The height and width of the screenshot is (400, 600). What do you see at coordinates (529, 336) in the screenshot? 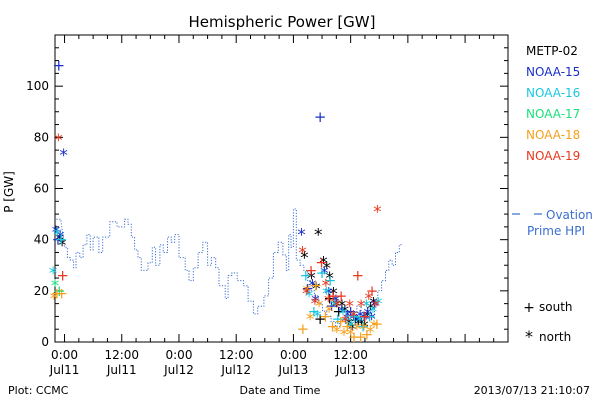
I see `legend-north-marker: *` at bounding box center [529, 336].